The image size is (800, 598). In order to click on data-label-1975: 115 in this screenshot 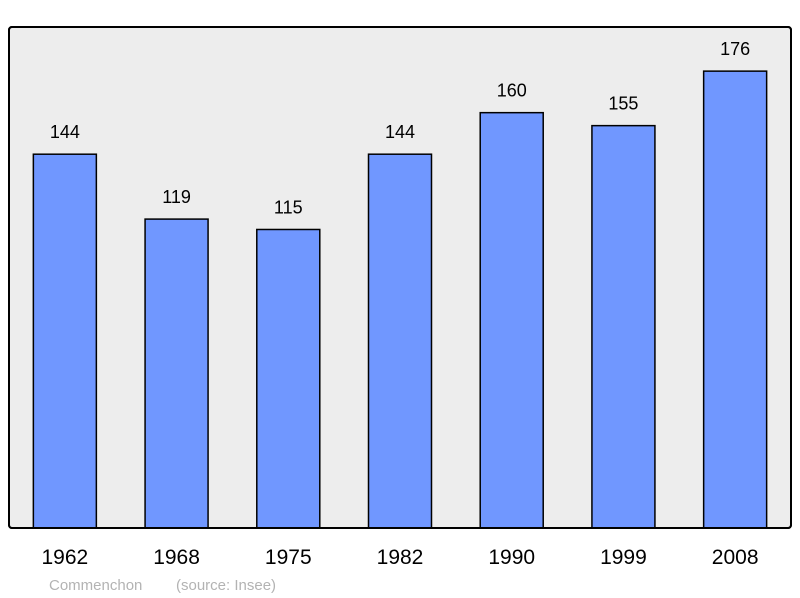, I will do `click(288, 207)`.